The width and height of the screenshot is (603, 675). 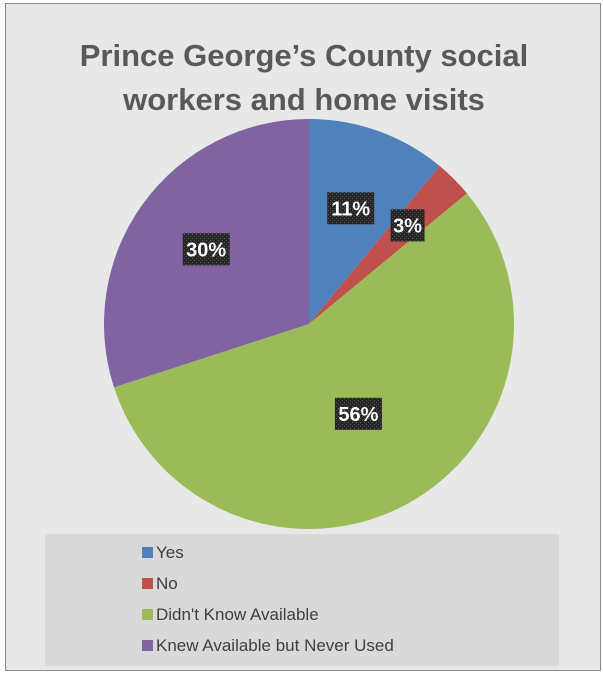 What do you see at coordinates (350, 583) in the screenshot?
I see `legend-item-no: No` at bounding box center [350, 583].